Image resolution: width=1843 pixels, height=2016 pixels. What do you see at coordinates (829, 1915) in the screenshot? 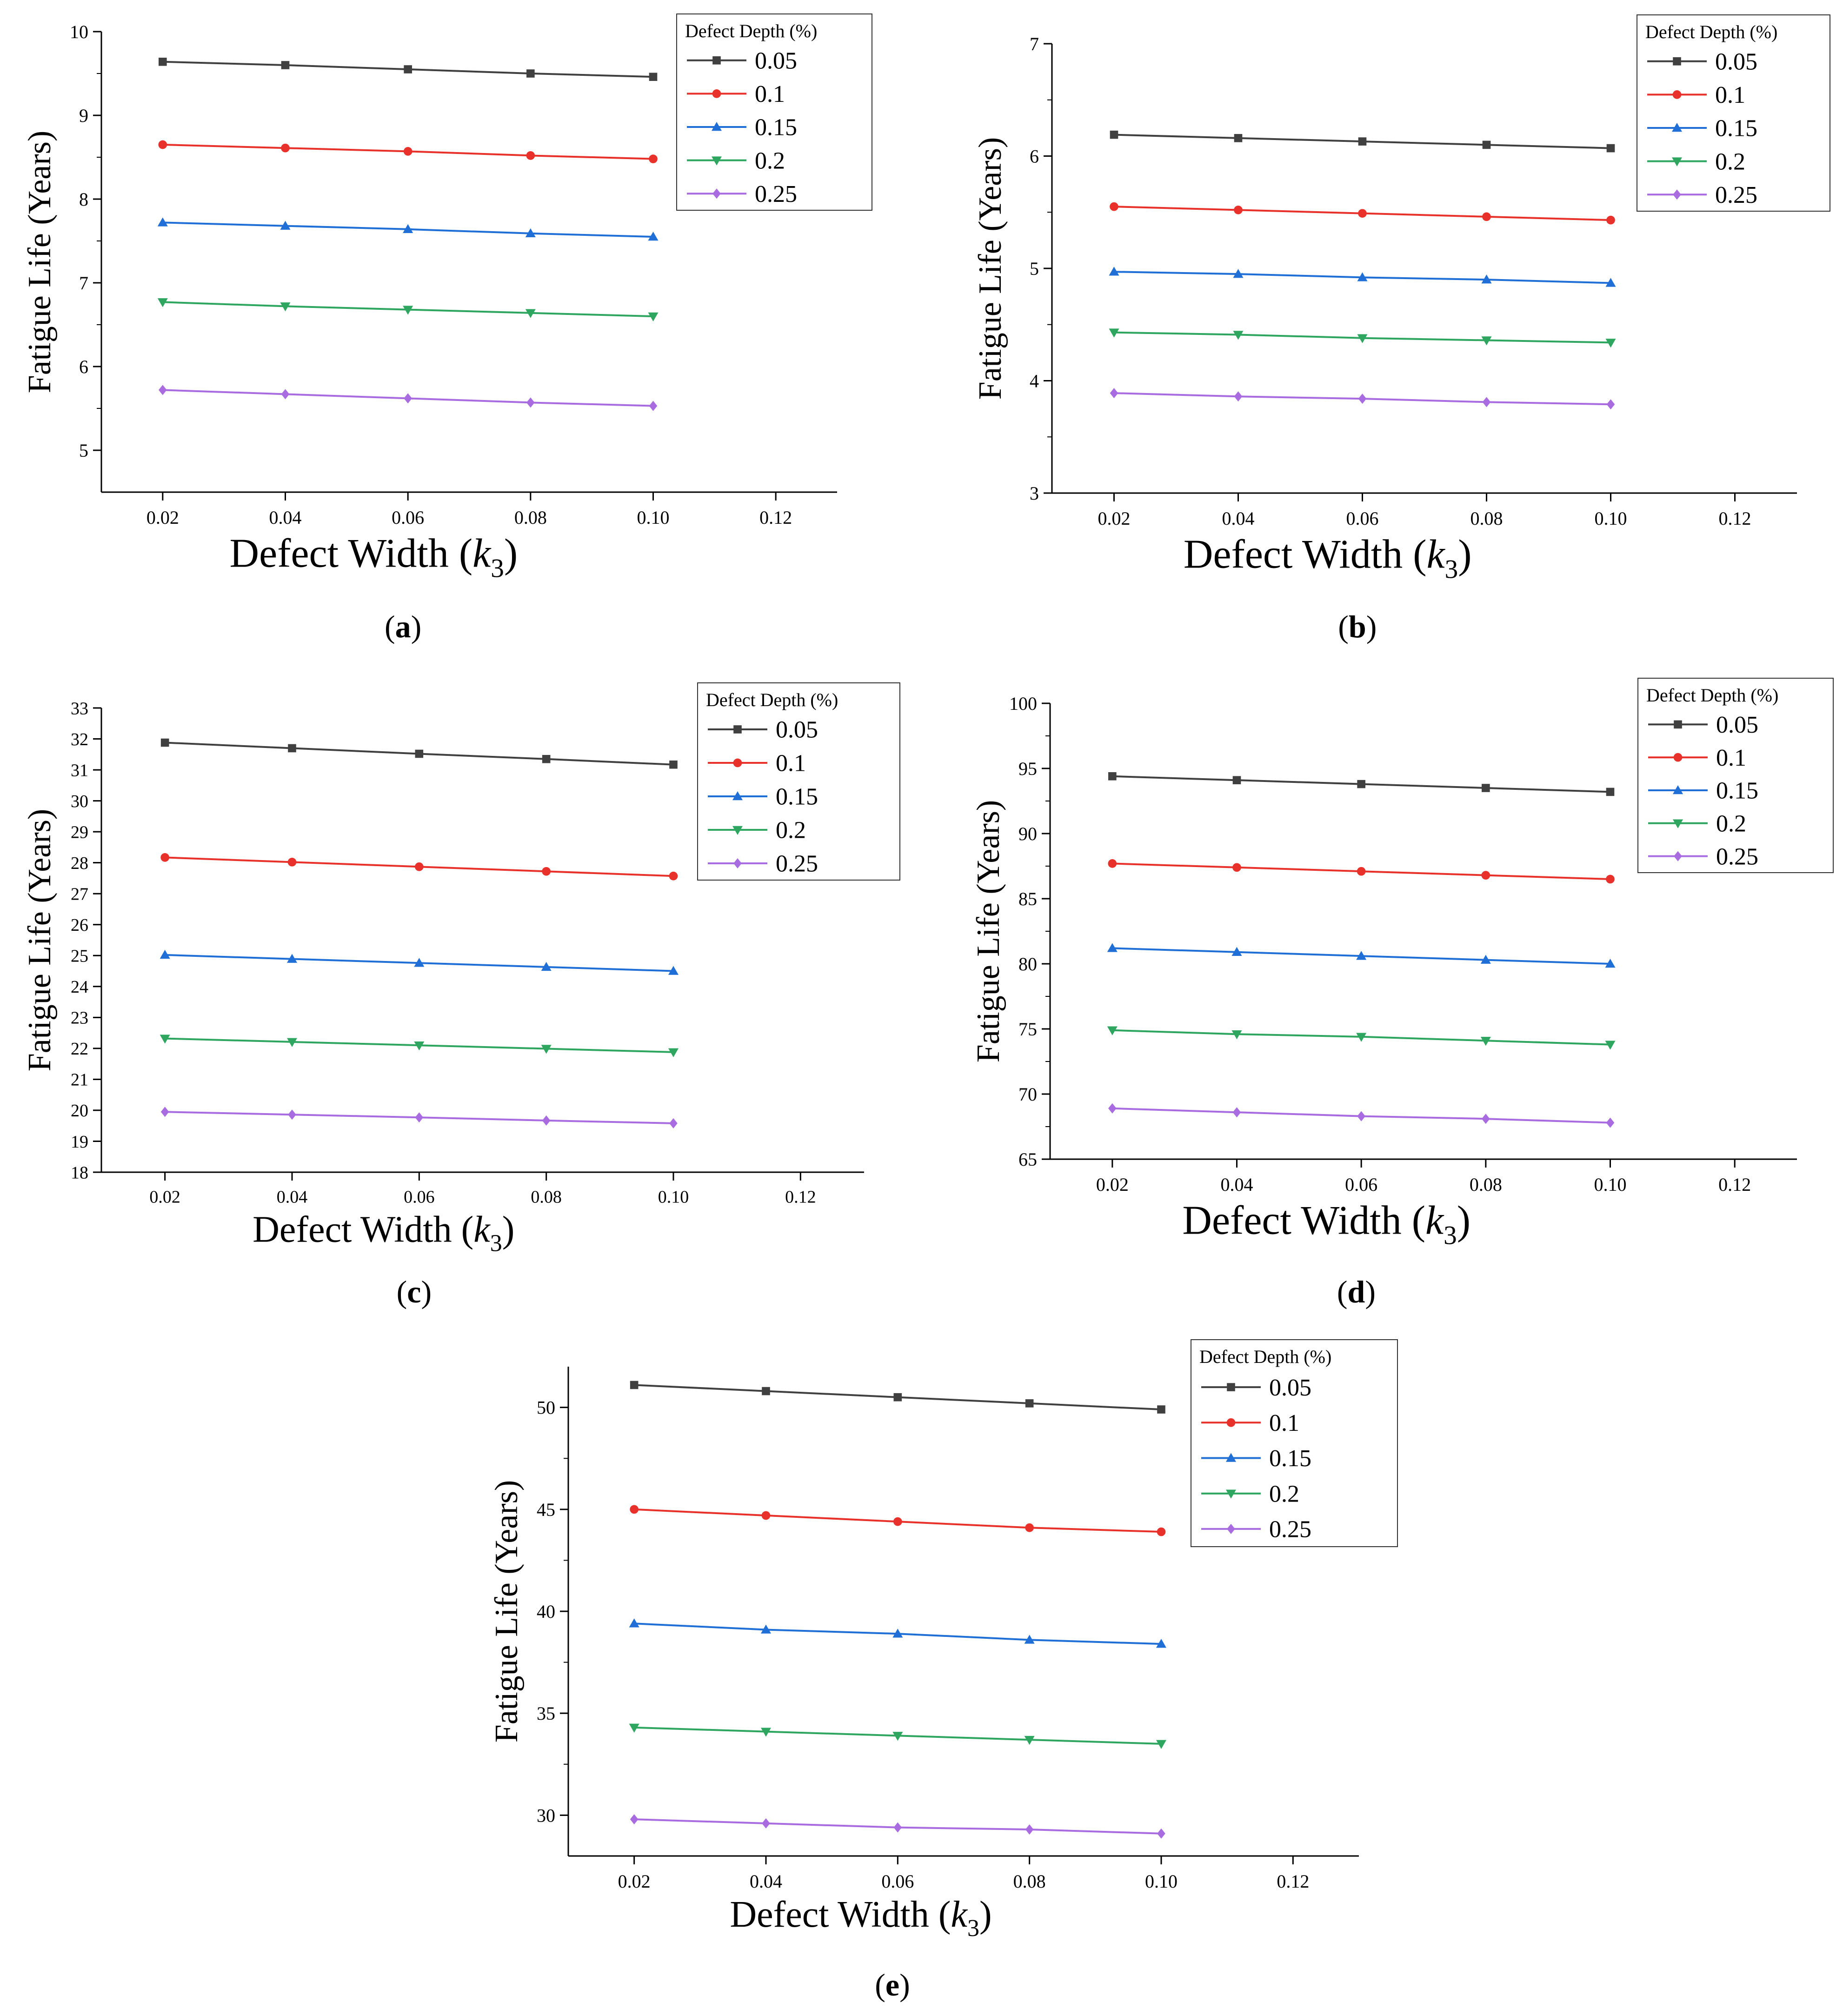
I see `x-axis-label-text: Defect Width` at bounding box center [829, 1915].